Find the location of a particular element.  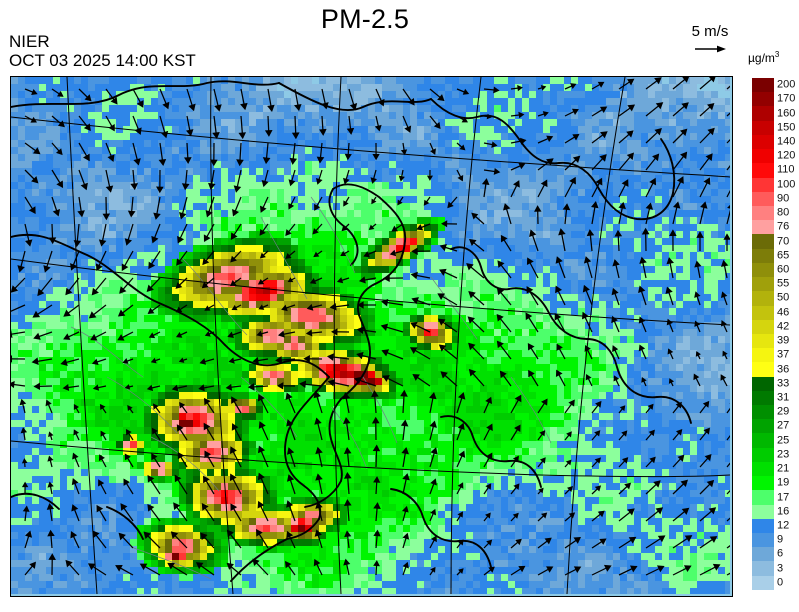

province-line is located at coordinates (269, 407).